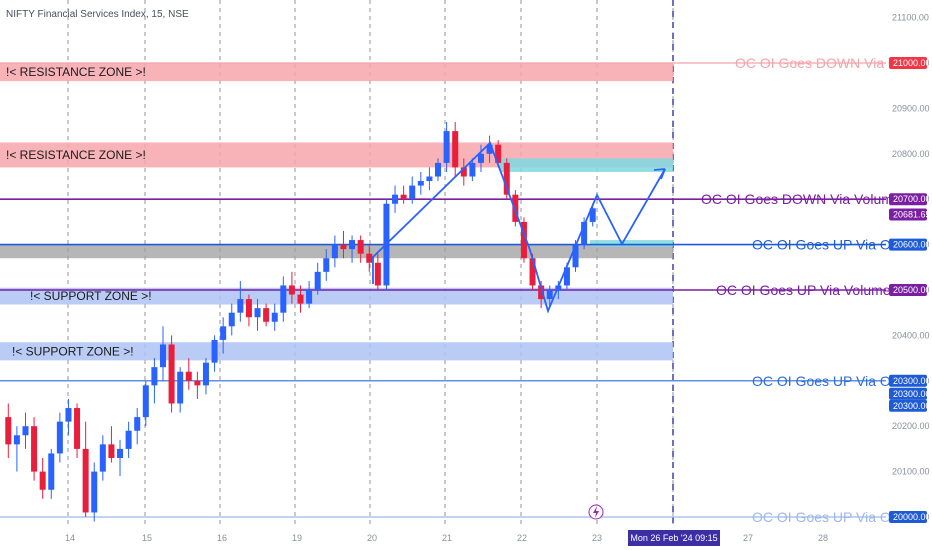 The image size is (932, 550). Describe the element at coordinates (674, 538) in the screenshot. I see `cursor-date-tag: Mon 26 Feb '24 09:15` at that location.